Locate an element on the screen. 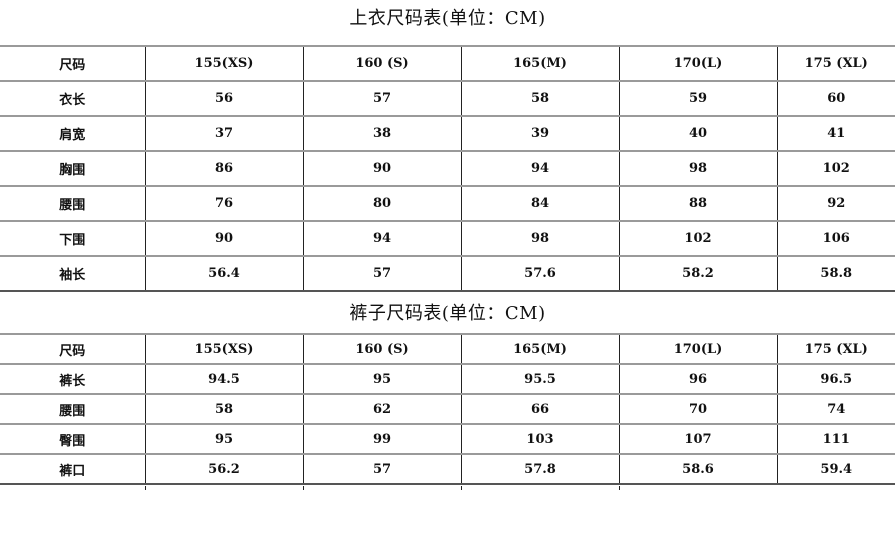 The width and height of the screenshot is (895, 534). table-row: 臀围 95 99 103 107 111 is located at coordinates (447, 438).